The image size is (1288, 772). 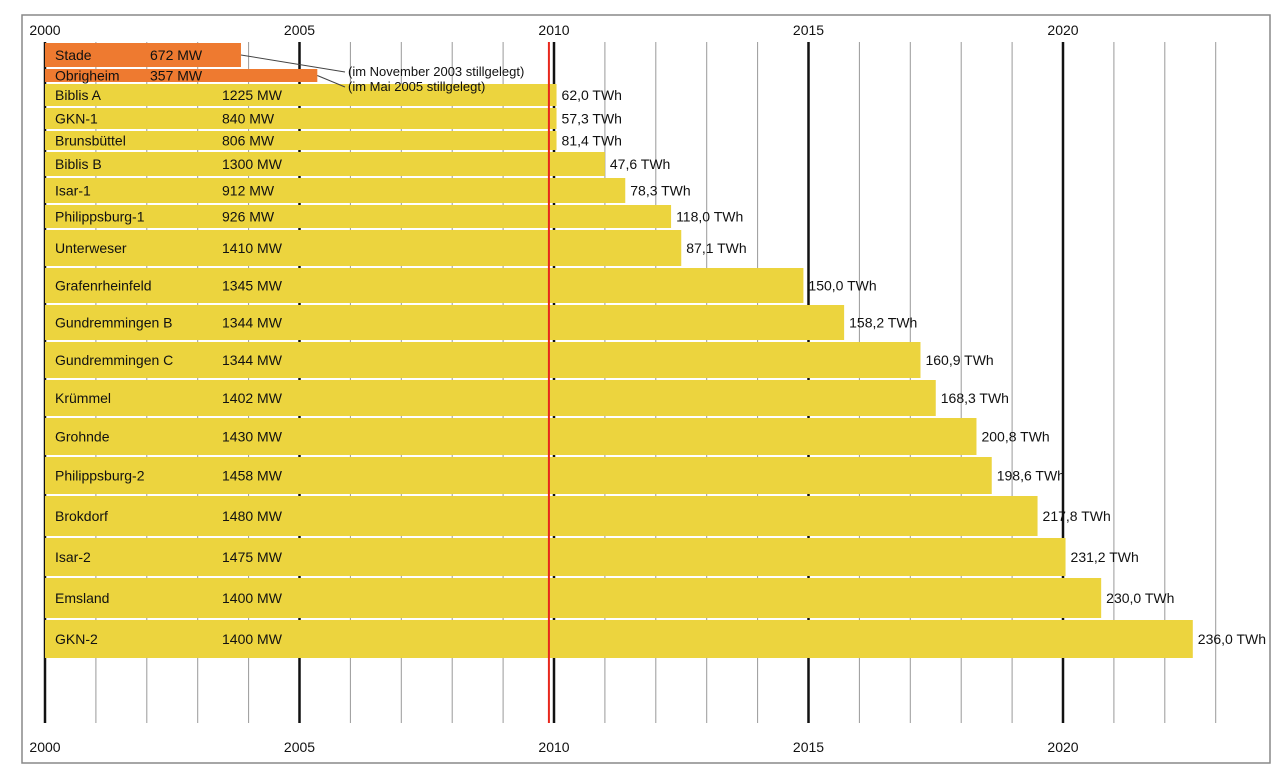 What do you see at coordinates (248, 141) in the screenshot?
I see `bar-power-label: 806 MW` at bounding box center [248, 141].